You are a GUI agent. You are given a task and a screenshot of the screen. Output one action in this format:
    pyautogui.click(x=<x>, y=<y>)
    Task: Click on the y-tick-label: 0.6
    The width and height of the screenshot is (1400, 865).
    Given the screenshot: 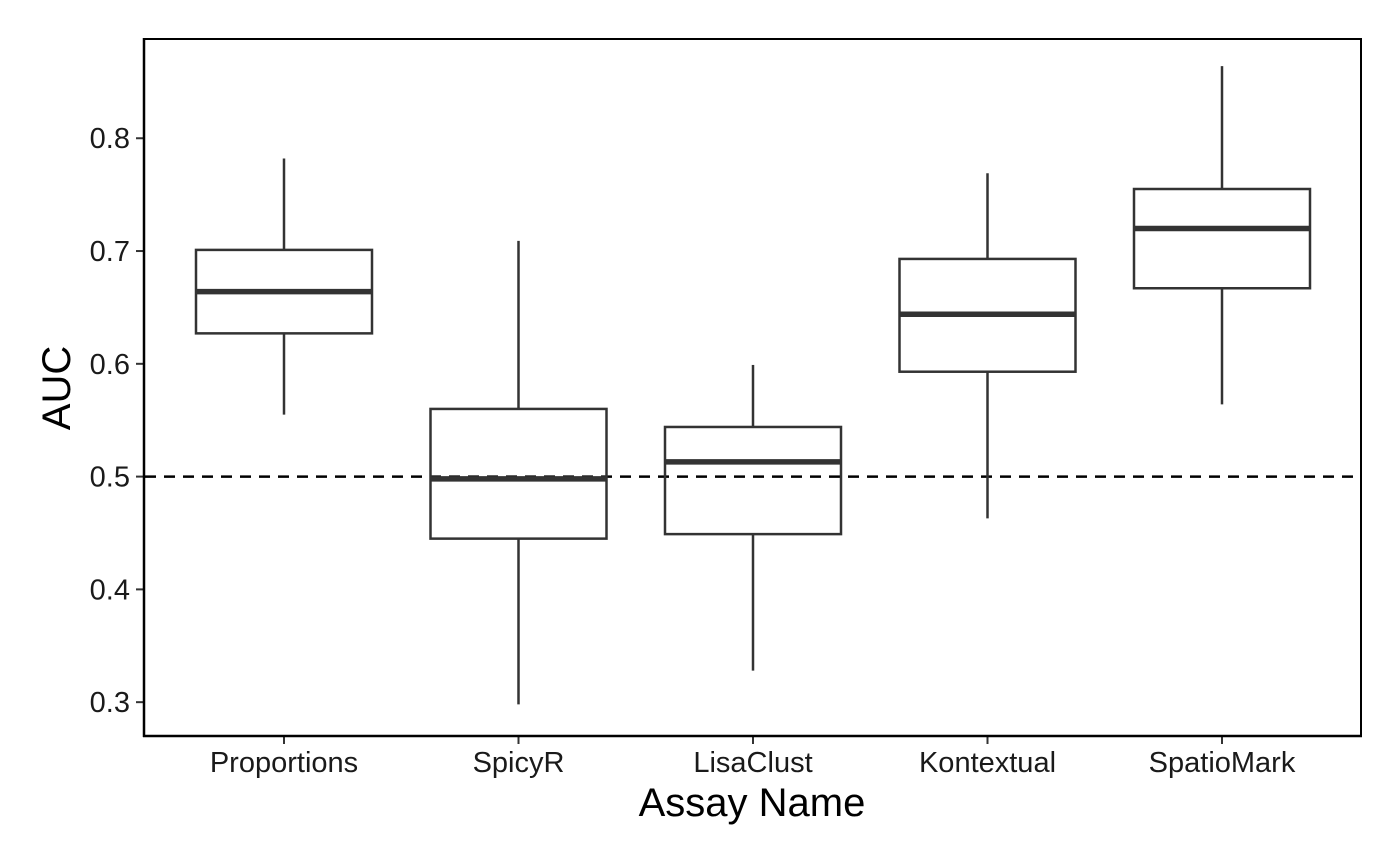 What is the action you would take?
    pyautogui.click(x=110, y=365)
    